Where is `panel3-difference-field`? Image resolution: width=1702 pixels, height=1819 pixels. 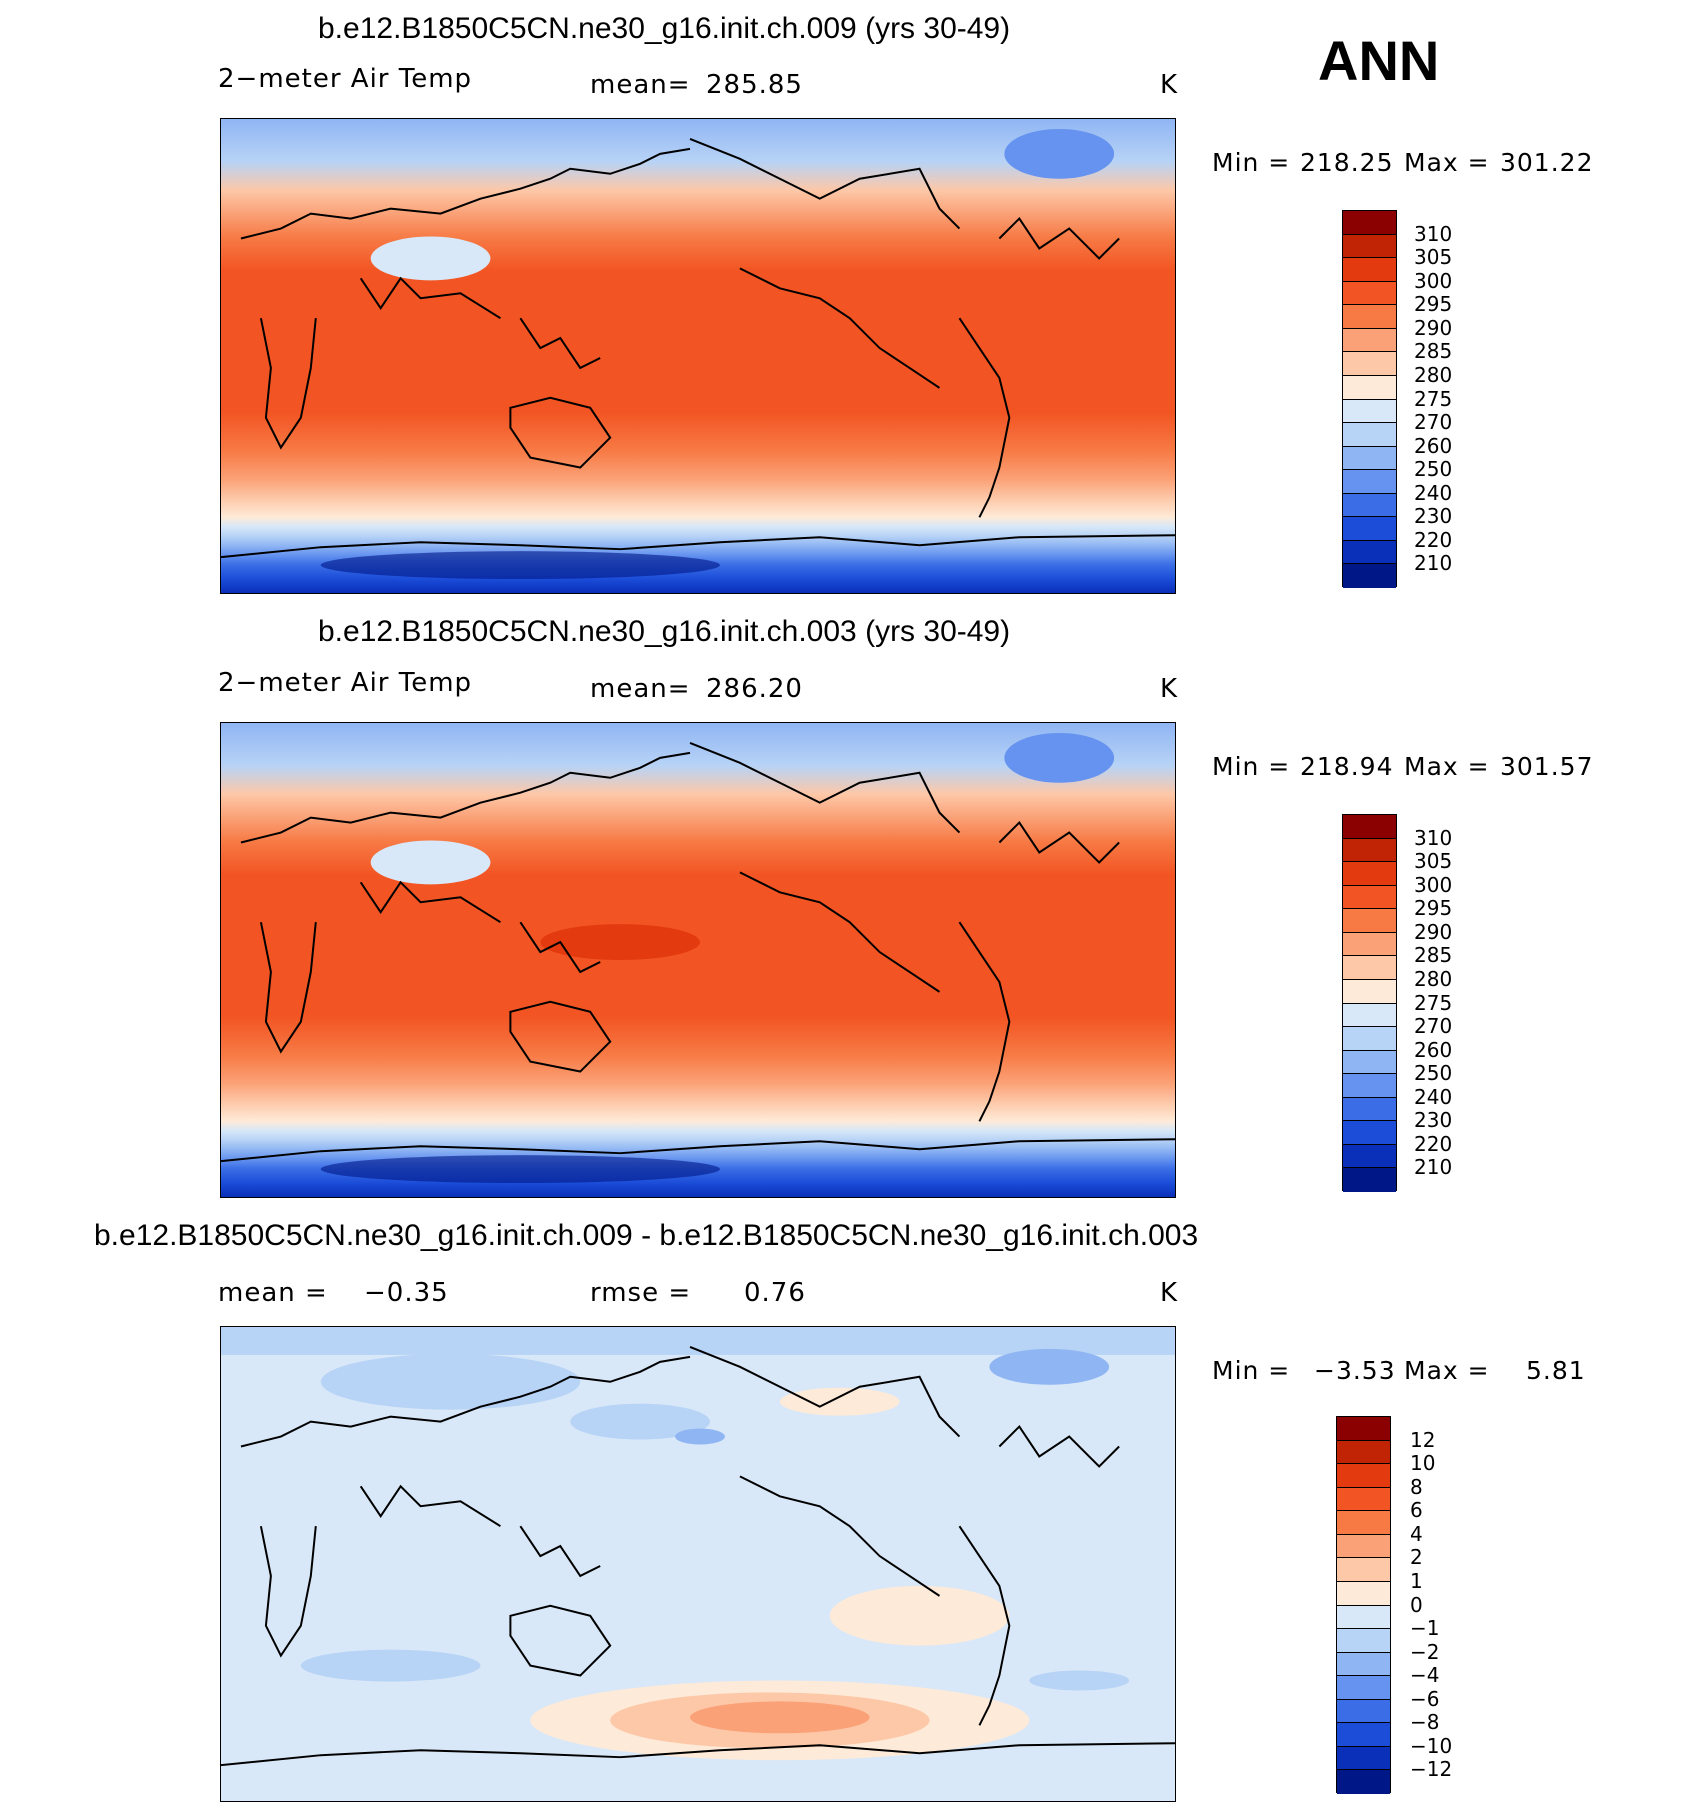
panel3-difference-field is located at coordinates (698, 1564).